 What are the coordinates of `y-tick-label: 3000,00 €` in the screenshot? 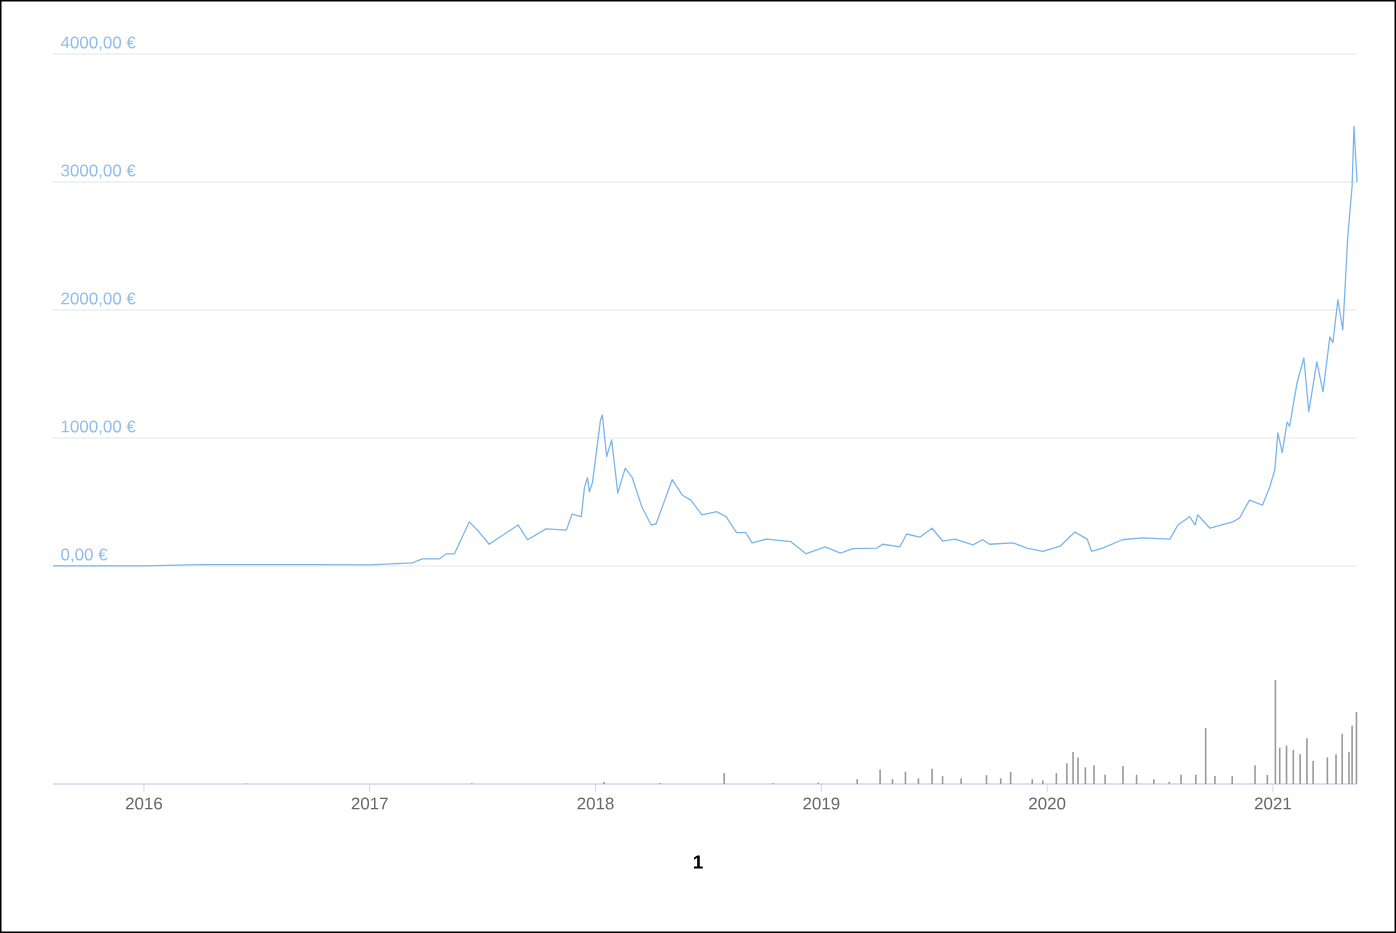 It's located at (98, 171).